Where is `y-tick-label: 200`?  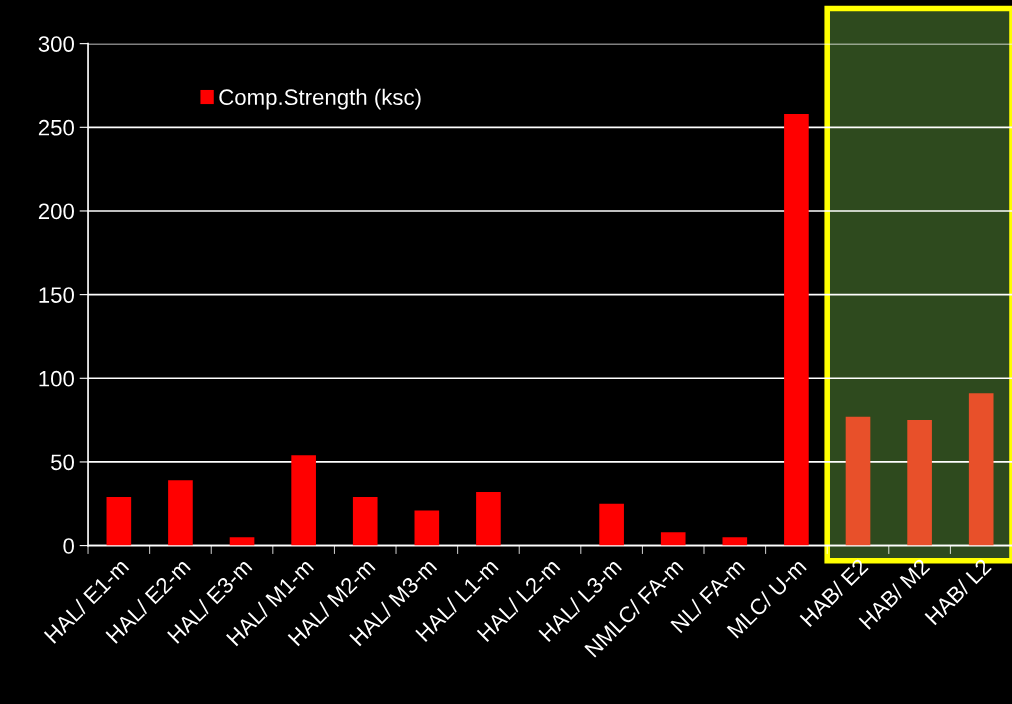
y-tick-label: 200 is located at coordinates (56, 211).